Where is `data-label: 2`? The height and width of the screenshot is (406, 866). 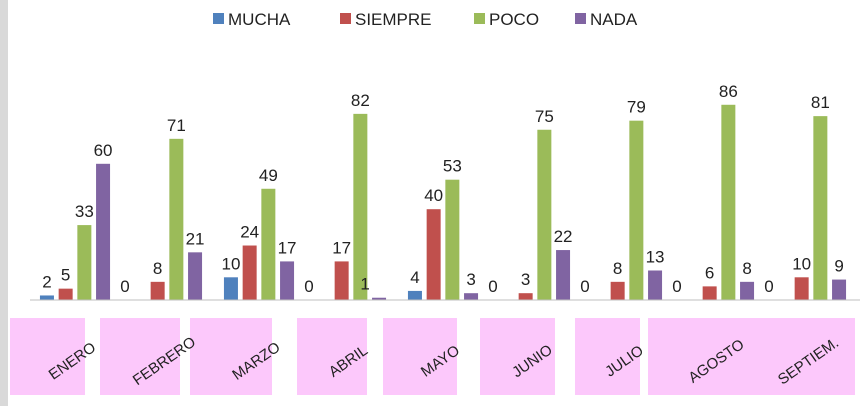 data-label: 2 is located at coordinates (46, 281).